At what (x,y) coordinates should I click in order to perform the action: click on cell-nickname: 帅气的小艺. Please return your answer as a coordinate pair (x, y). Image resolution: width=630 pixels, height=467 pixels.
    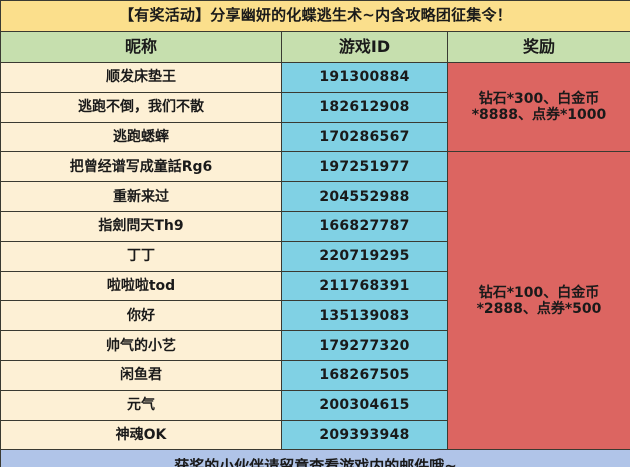
    Looking at the image, I should click on (141, 345).